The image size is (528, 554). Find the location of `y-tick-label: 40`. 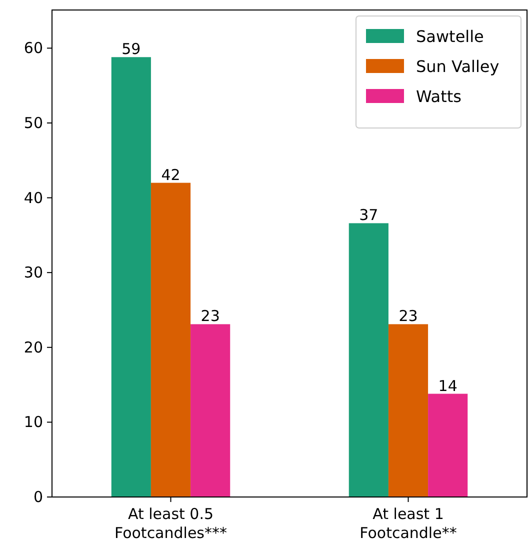

y-tick-label: 40 is located at coordinates (33, 197).